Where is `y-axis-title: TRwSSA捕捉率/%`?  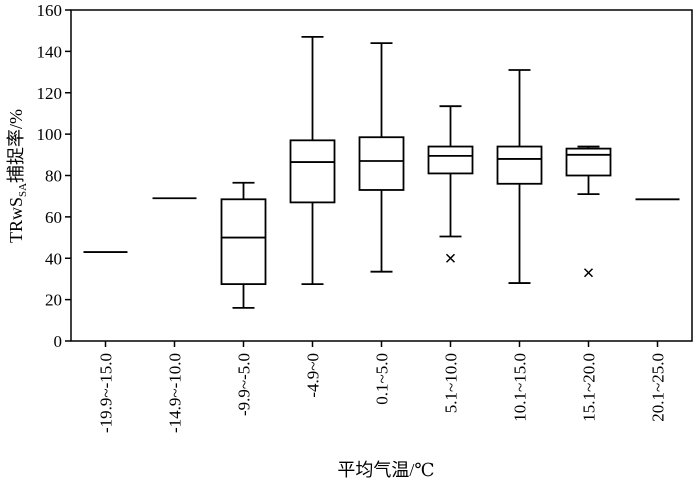
y-axis-title: TRwSSA捕捉率/% is located at coordinates (17, 176).